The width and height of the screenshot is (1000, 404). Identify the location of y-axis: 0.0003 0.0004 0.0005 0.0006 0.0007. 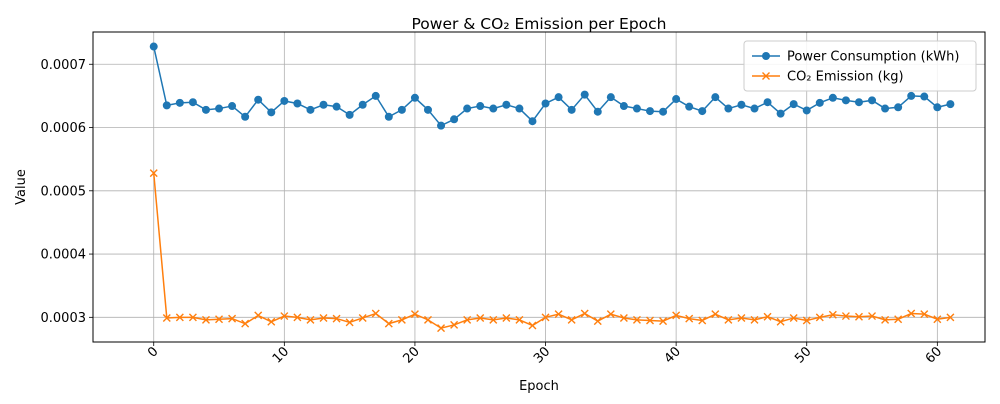
(67, 192).